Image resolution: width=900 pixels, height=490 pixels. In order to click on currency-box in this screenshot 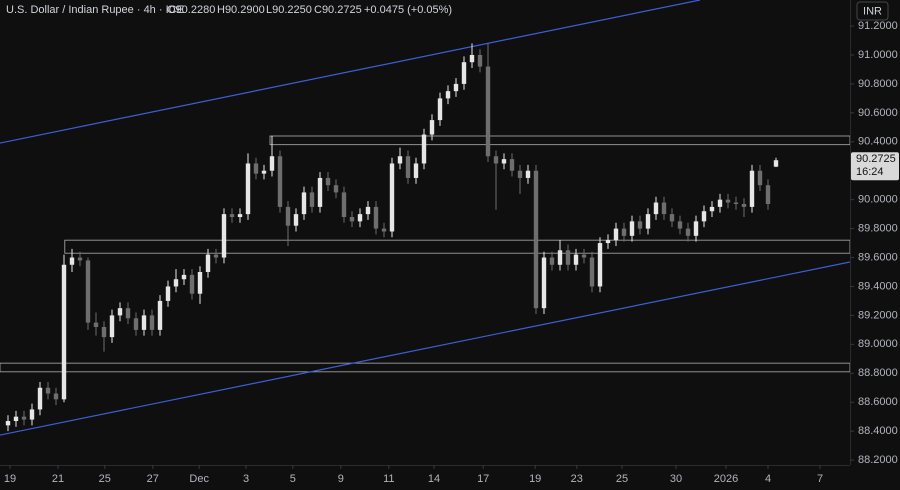, I will do `click(872, 11)`.